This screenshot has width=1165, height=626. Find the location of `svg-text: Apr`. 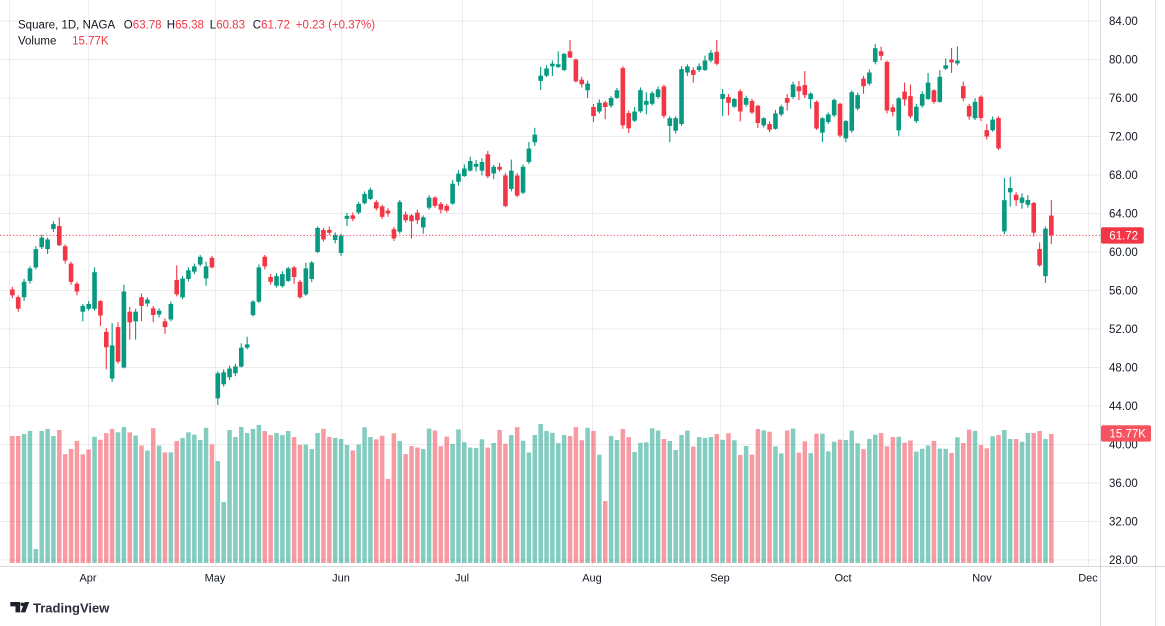

svg-text: Apr is located at coordinates (87, 579).